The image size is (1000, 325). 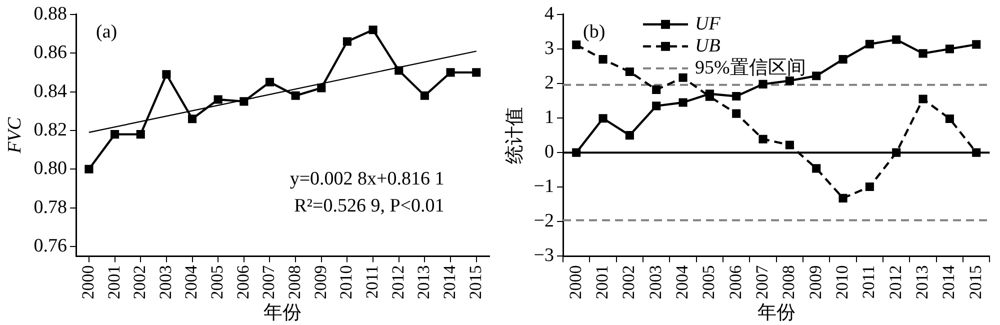 What do you see at coordinates (549, 48) in the screenshot?
I see `y-tick-label: 3` at bounding box center [549, 48].